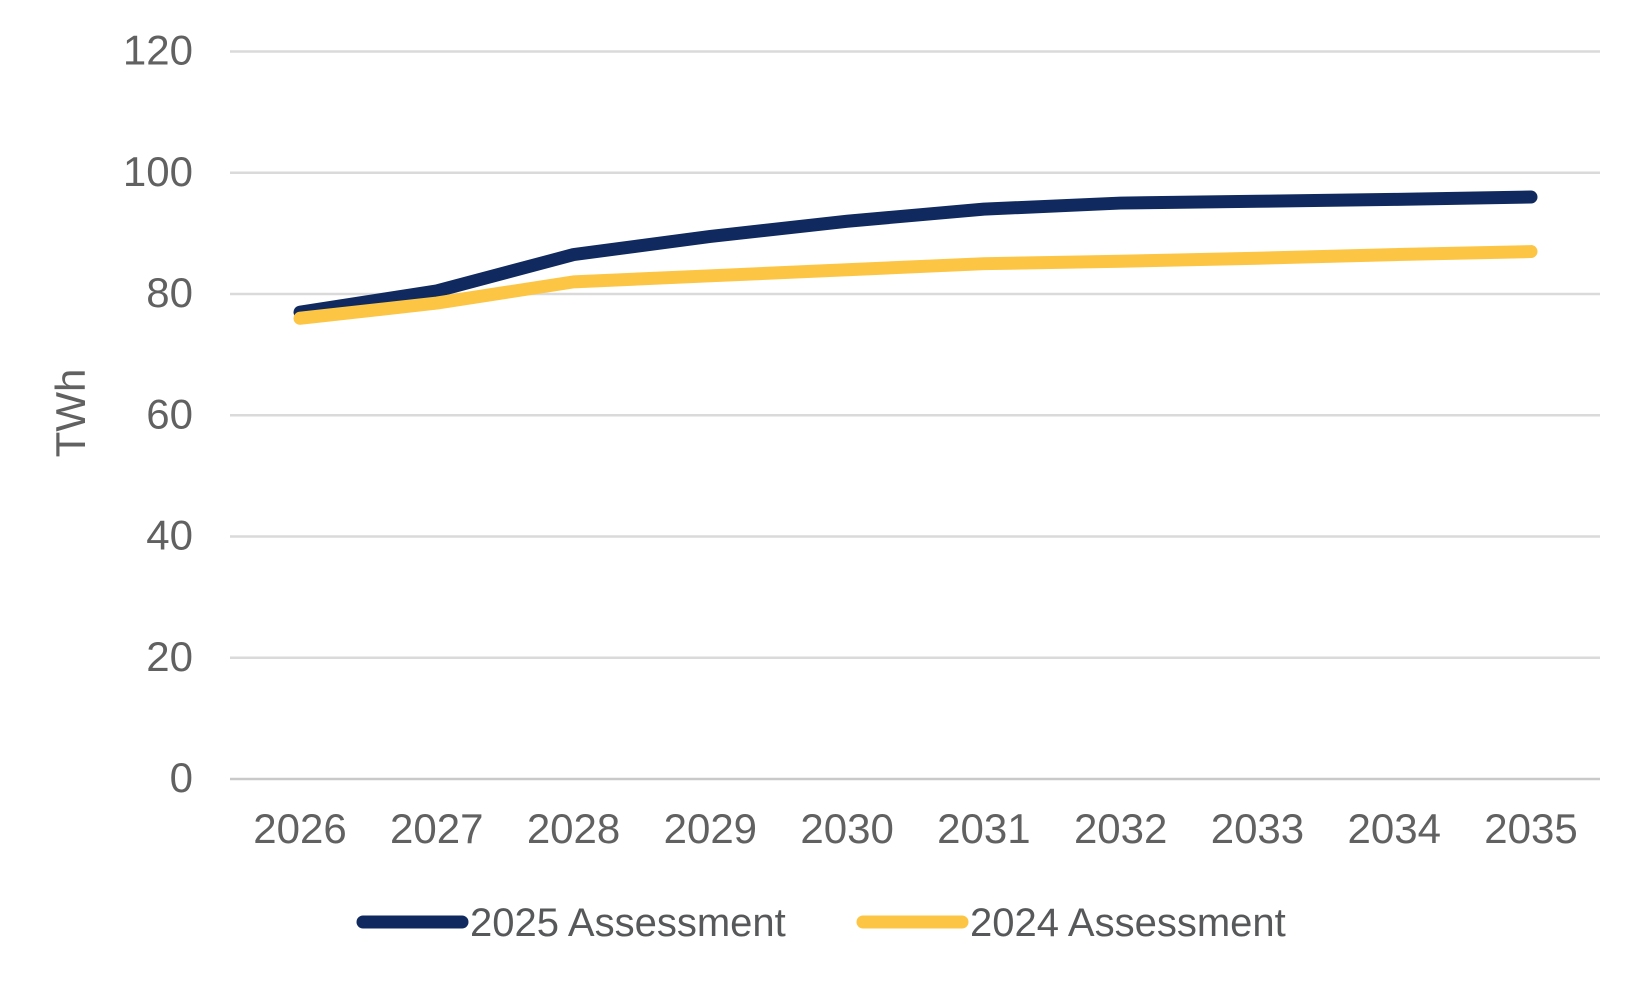  What do you see at coordinates (158, 50) in the screenshot?
I see `y-tick-label-120: 120` at bounding box center [158, 50].